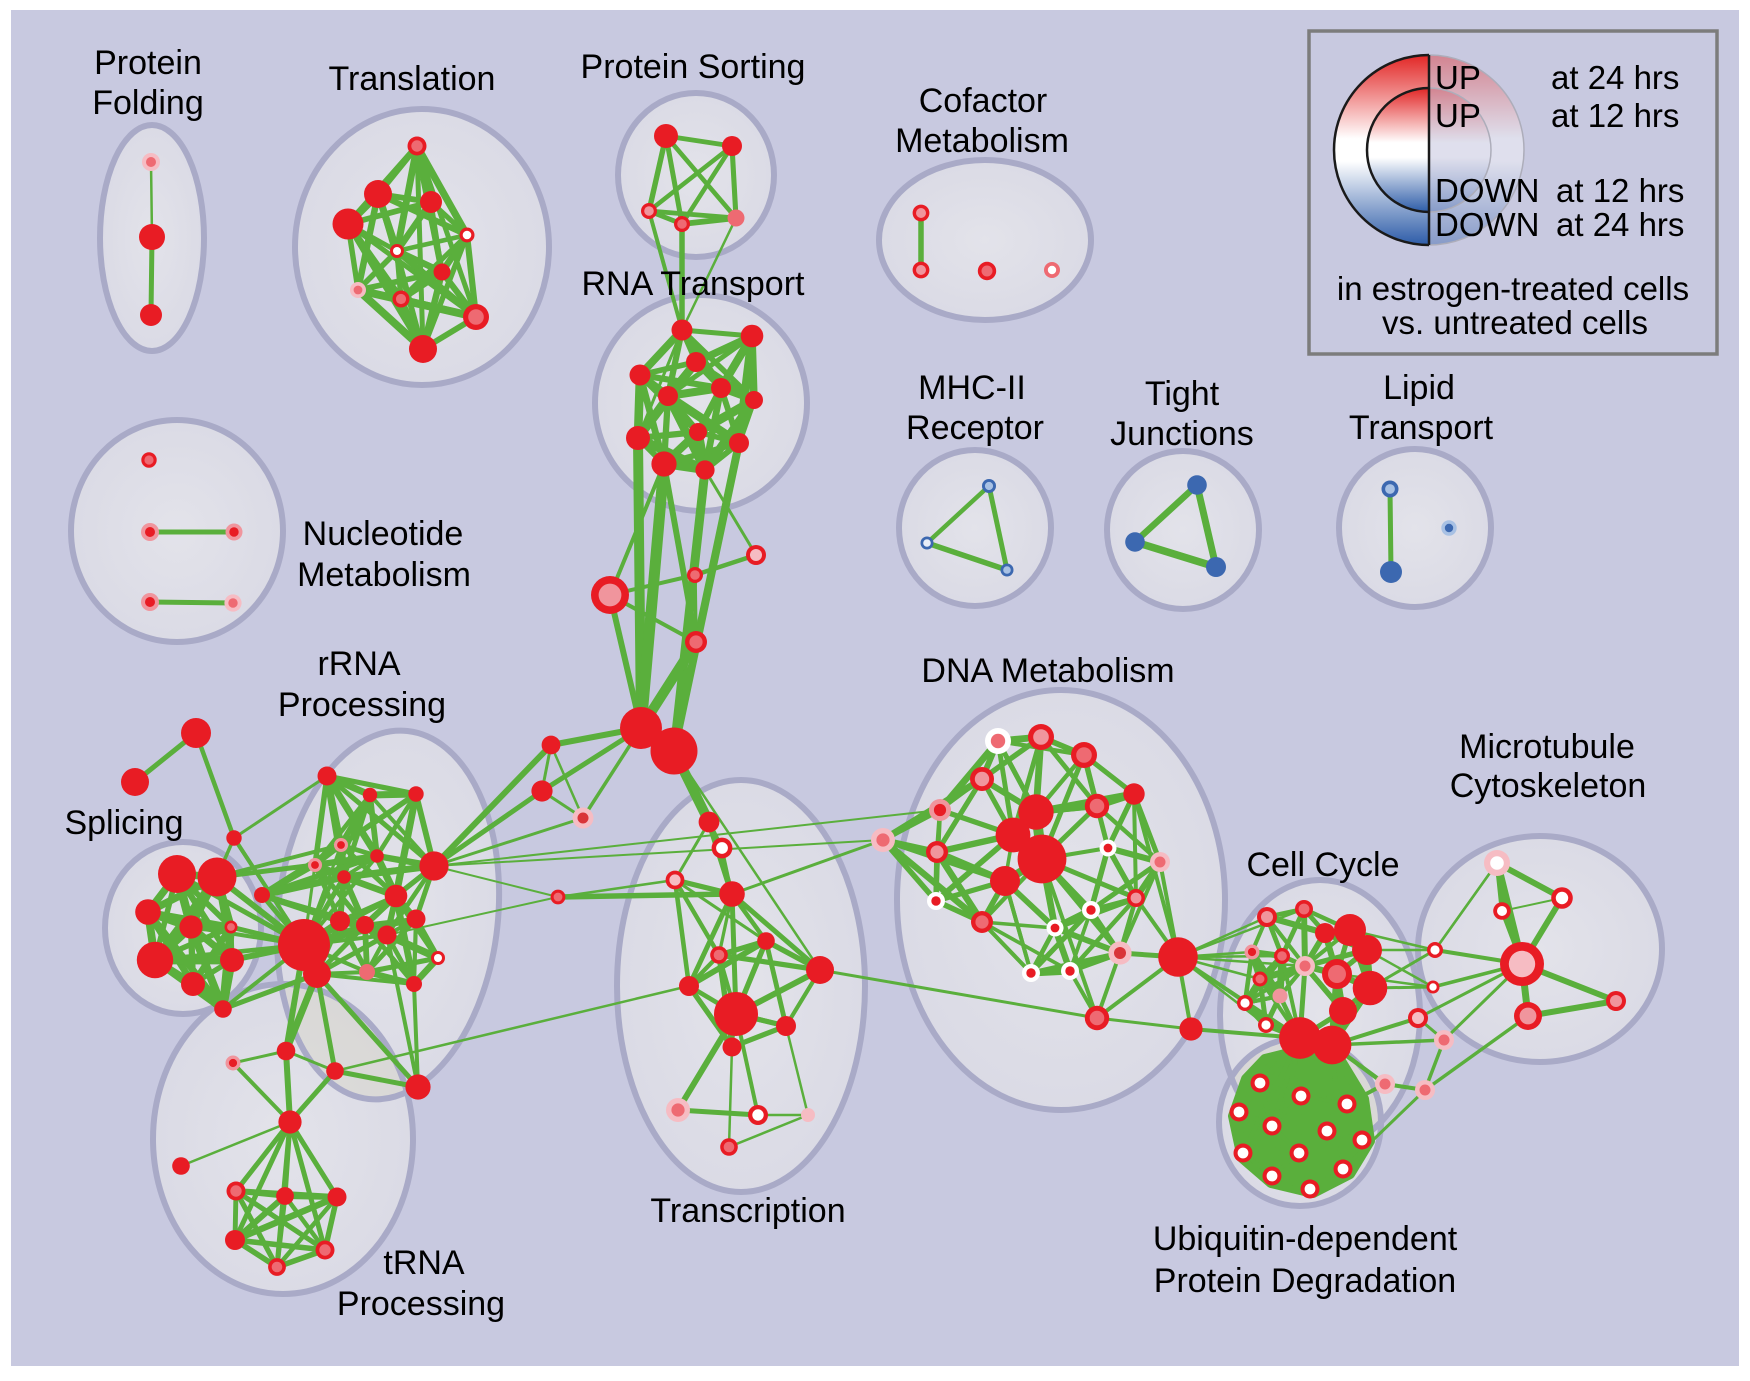 This screenshot has width=1750, height=1381. What do you see at coordinates (424, 1263) in the screenshot?
I see `svg-text: tRNA` at bounding box center [424, 1263].